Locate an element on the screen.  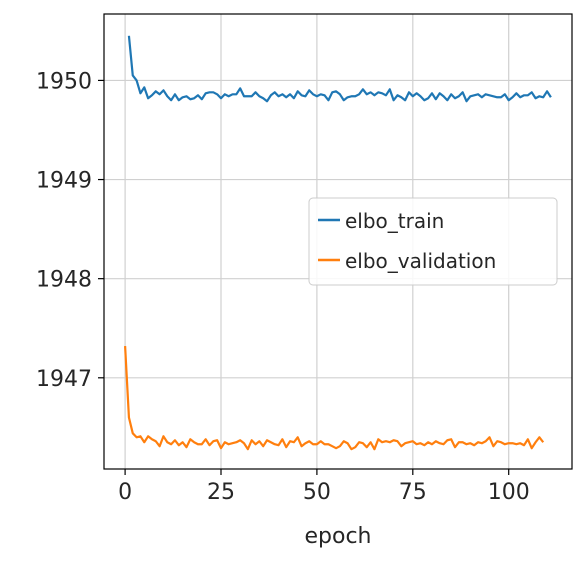
legend-label-elbo-train: elbo_train is located at coordinates (394, 221).